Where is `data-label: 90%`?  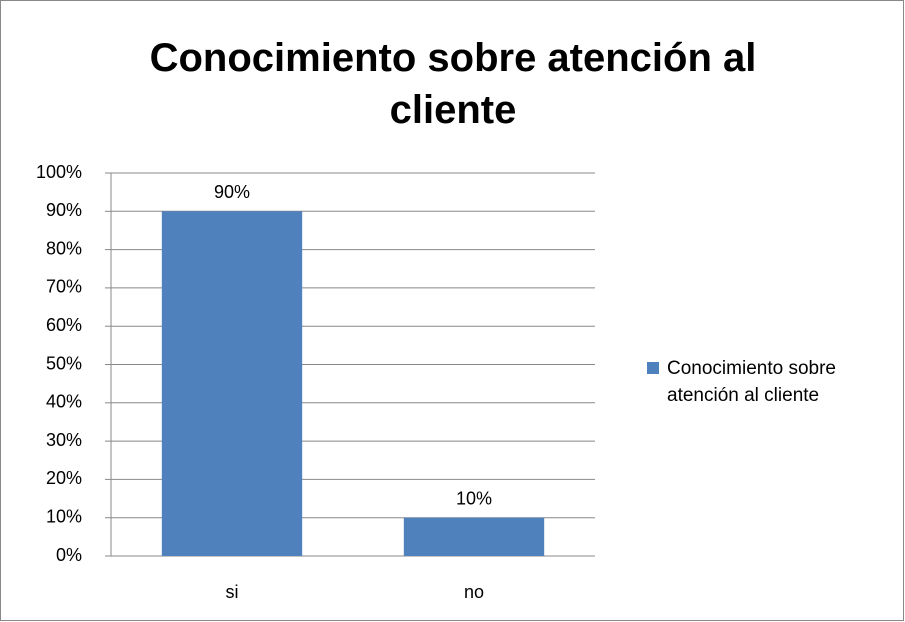 data-label: 90% is located at coordinates (232, 192).